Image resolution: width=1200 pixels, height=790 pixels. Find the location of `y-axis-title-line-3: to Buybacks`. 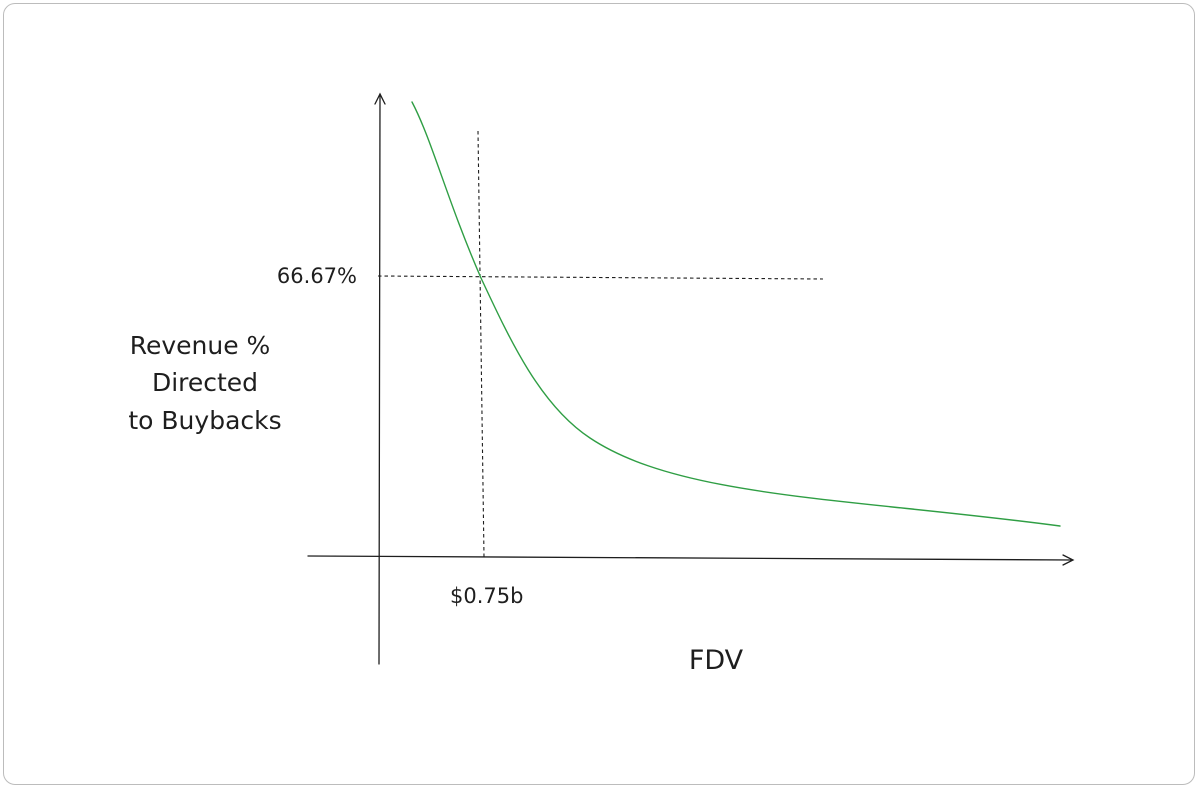

y-axis-title-line-3: to Buybacks is located at coordinates (204, 420).